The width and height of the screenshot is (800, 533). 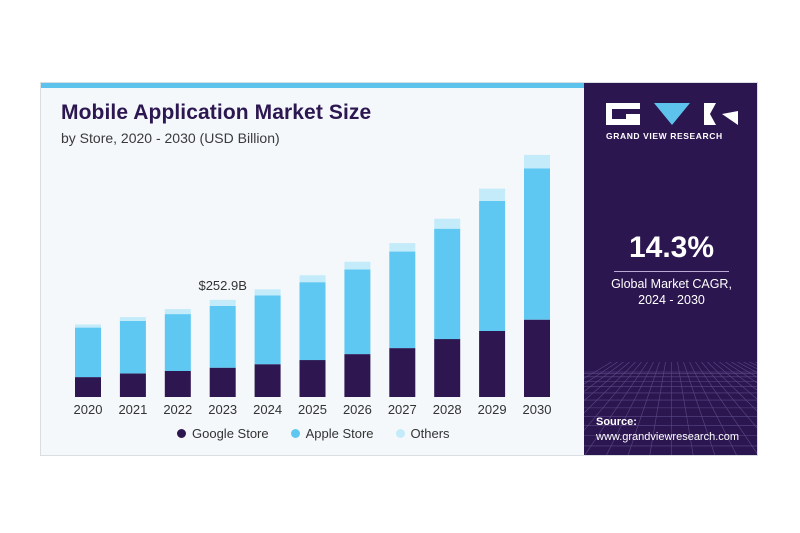 What do you see at coordinates (295, 433) in the screenshot?
I see `legend-swatch-apple` at bounding box center [295, 433].